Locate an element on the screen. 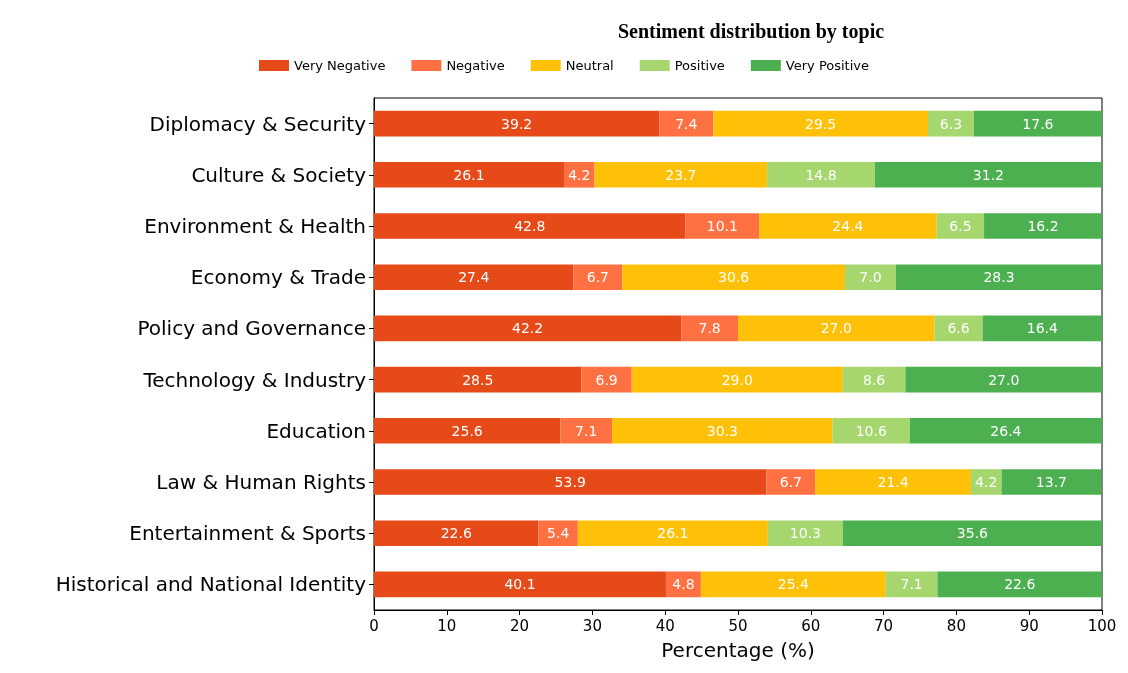 This screenshot has width=1128, height=673. y-tick-label: Diplomacy & Security is located at coordinates (258, 123).